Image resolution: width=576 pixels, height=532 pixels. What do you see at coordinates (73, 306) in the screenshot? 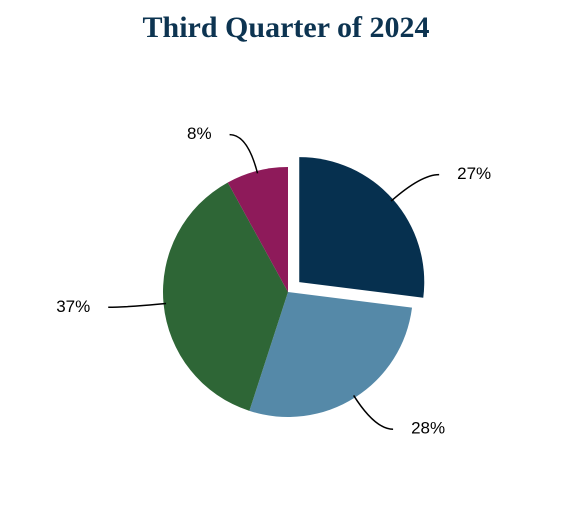
I see `data-label: 37%` at bounding box center [73, 306].